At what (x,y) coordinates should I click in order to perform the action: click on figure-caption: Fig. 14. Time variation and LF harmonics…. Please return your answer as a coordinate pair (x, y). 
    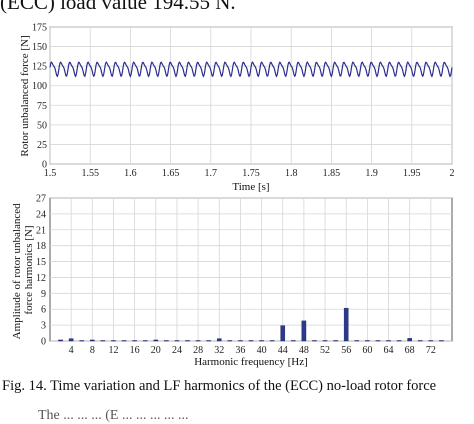
    Looking at the image, I should click on (219, 386).